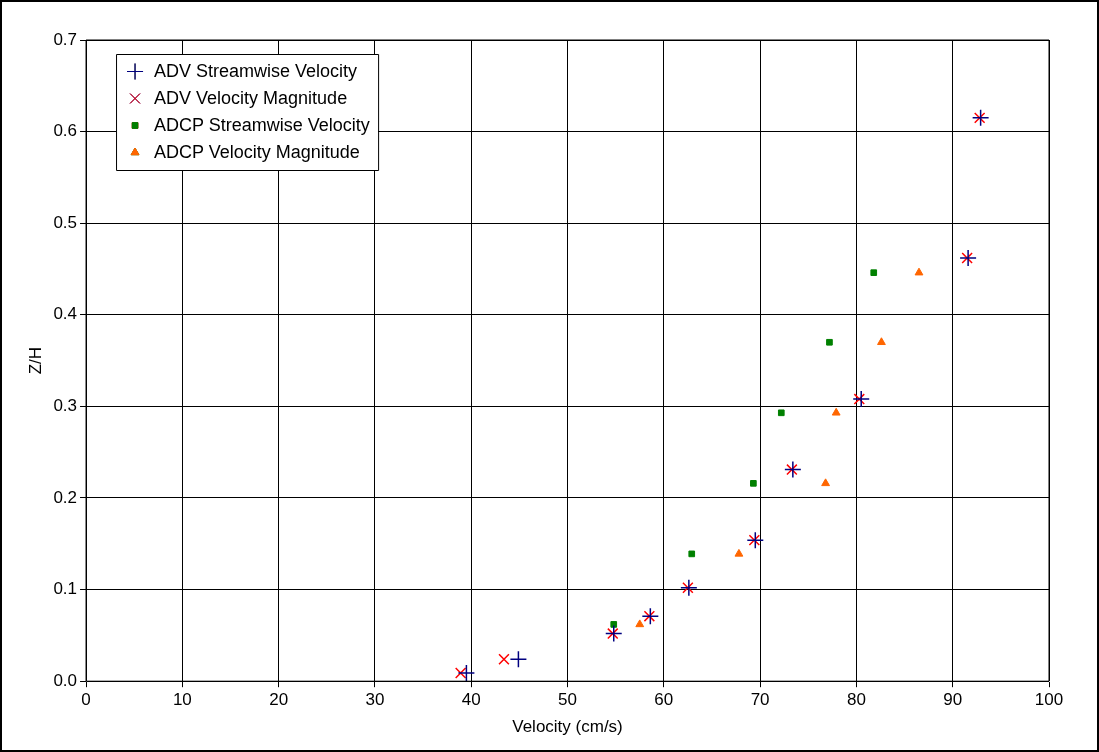  What do you see at coordinates (86, 700) in the screenshot?
I see `x-tick-label: 0` at bounding box center [86, 700].